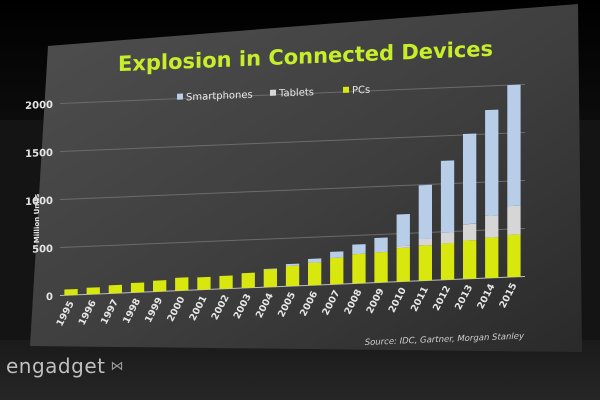 The height and width of the screenshot is (400, 600). Describe the element at coordinates (39, 154) in the screenshot. I see `y-tick-1500: 1500` at that location.